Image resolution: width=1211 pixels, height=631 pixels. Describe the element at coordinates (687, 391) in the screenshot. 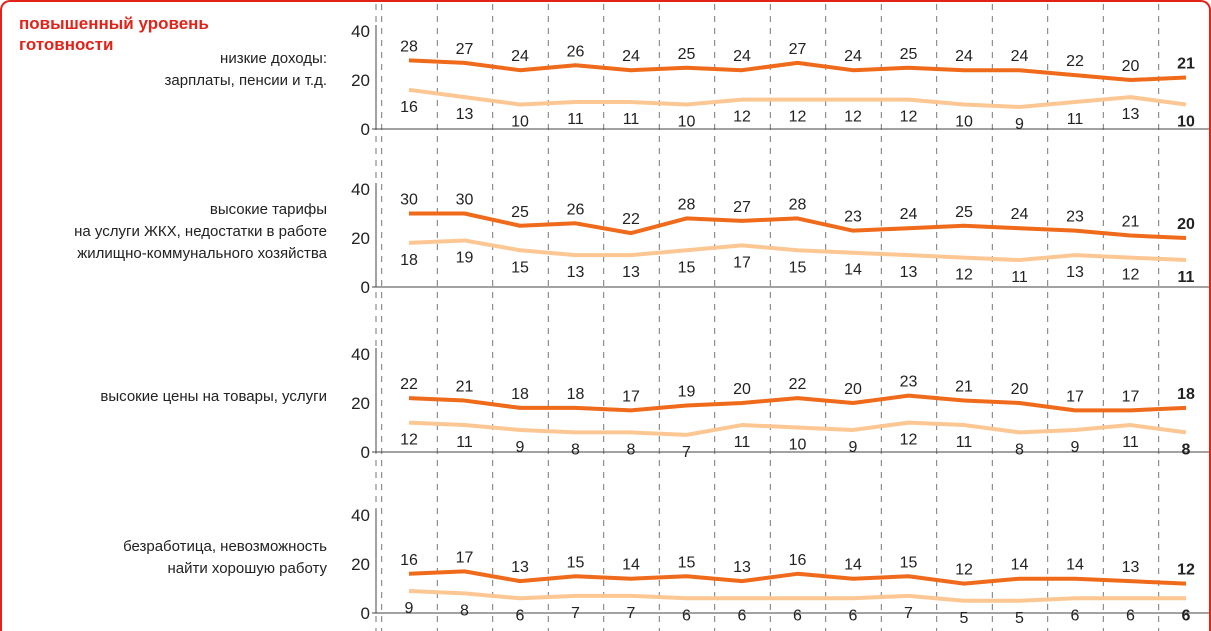

I see `data-label-dark: 19` at that location.